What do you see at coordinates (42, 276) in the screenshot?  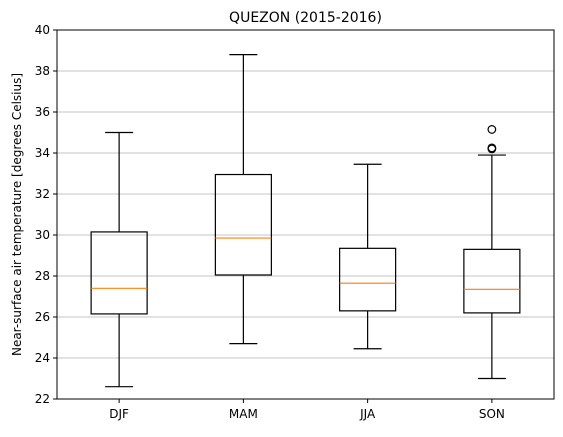 I see `y-tick-label: 28` at bounding box center [42, 276].